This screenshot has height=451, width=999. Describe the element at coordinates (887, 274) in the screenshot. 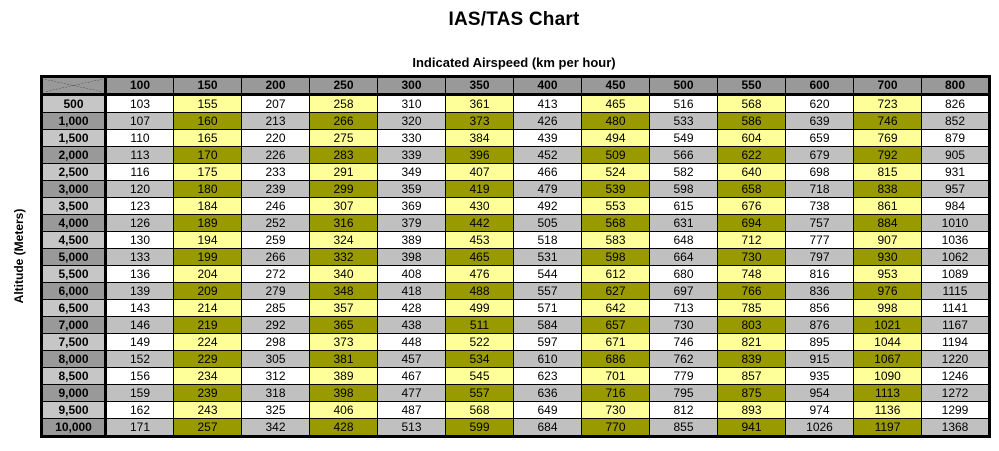

I see `cell-5500-700: 953` at that location.